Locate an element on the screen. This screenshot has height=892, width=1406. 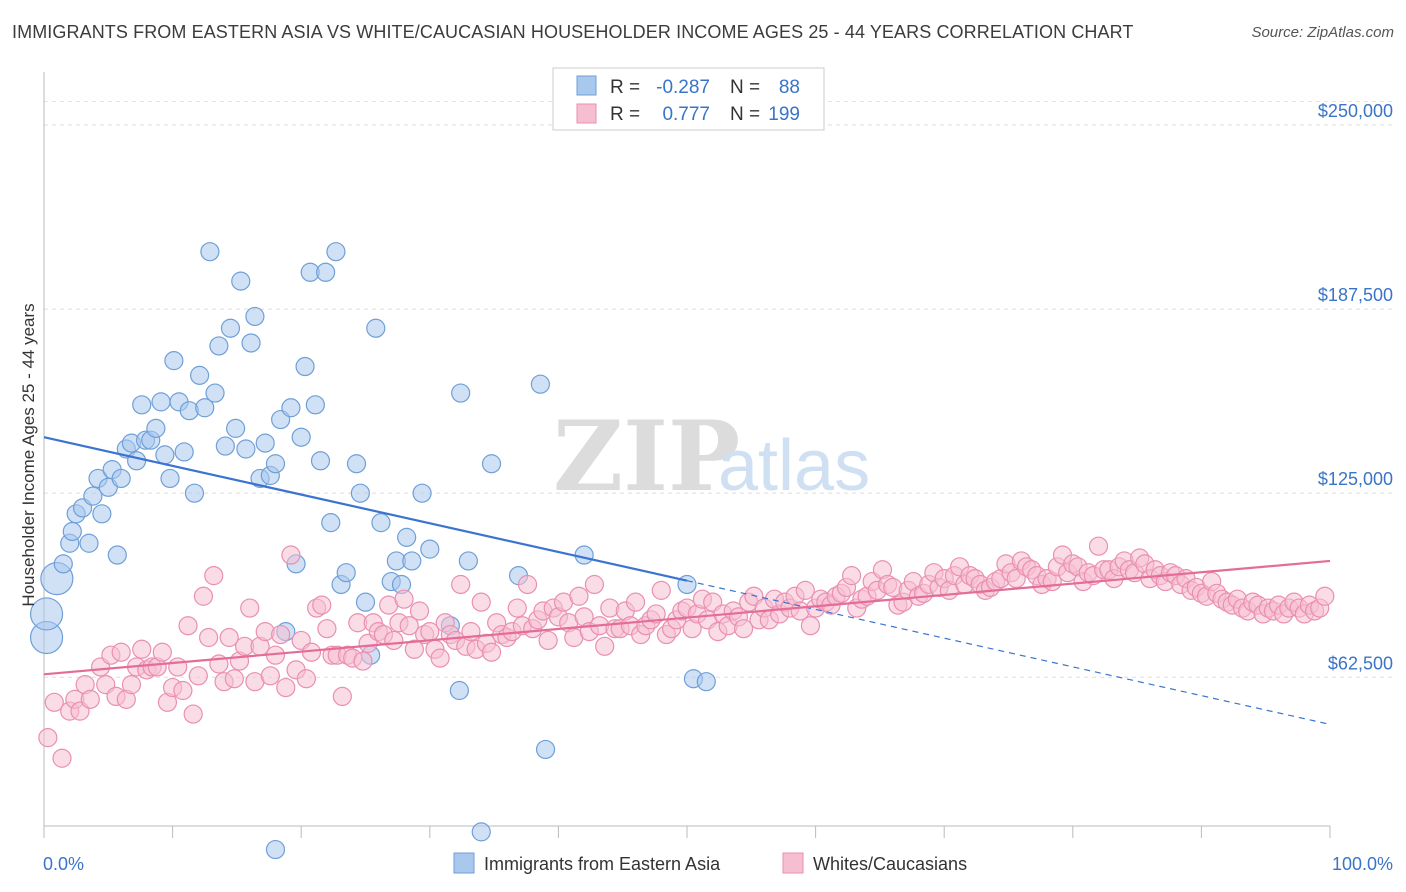
stats-r-label-blue: R = is located at coordinates (625, 87).